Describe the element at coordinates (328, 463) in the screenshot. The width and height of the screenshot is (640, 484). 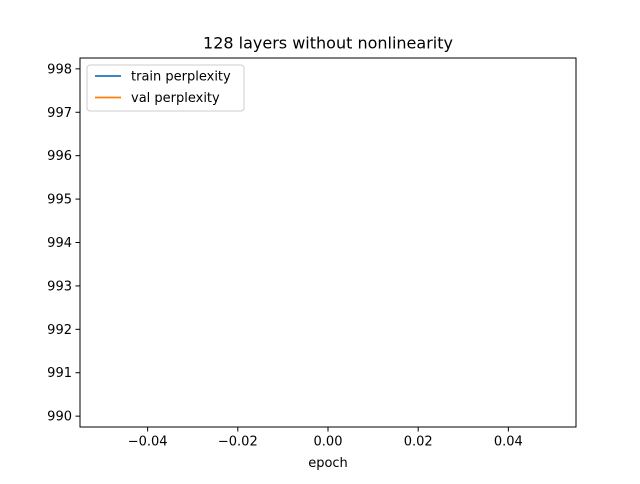
I see `x-axis-label: epoch` at that location.